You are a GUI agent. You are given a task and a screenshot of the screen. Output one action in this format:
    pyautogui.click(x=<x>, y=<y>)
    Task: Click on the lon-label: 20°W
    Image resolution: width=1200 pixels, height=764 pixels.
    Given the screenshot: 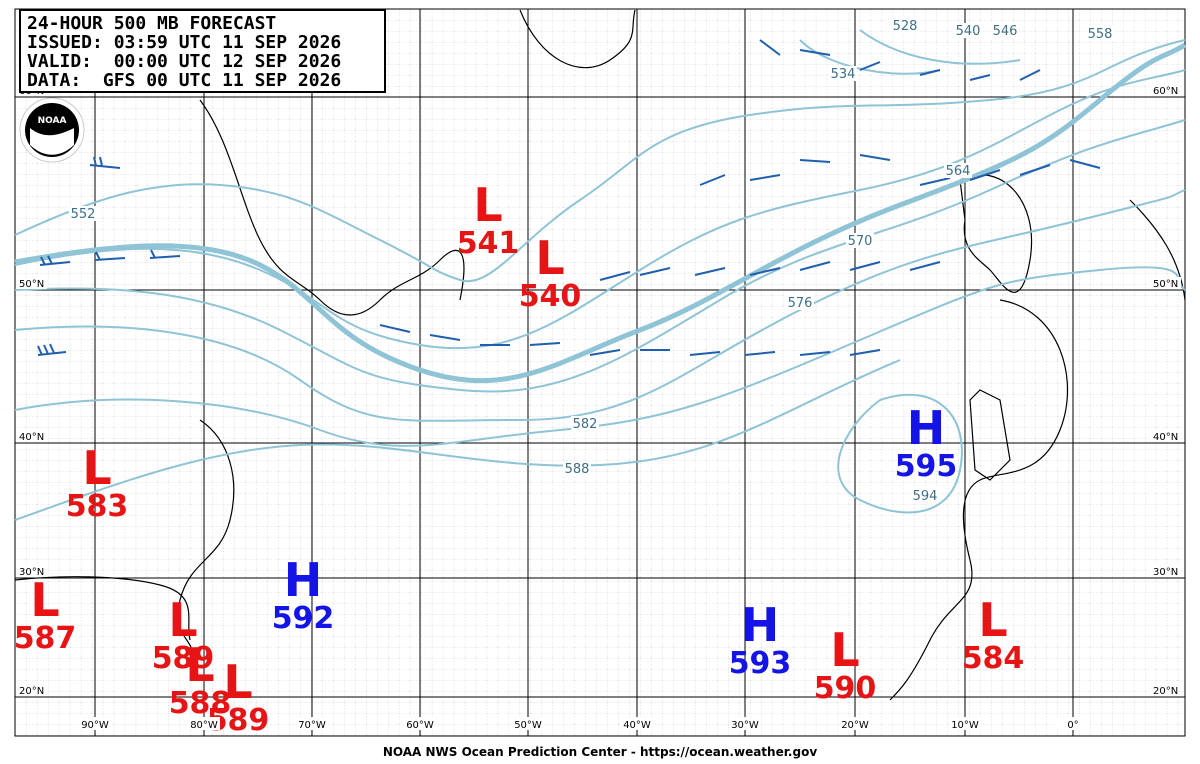 What is the action you would take?
    pyautogui.click(x=855, y=725)
    